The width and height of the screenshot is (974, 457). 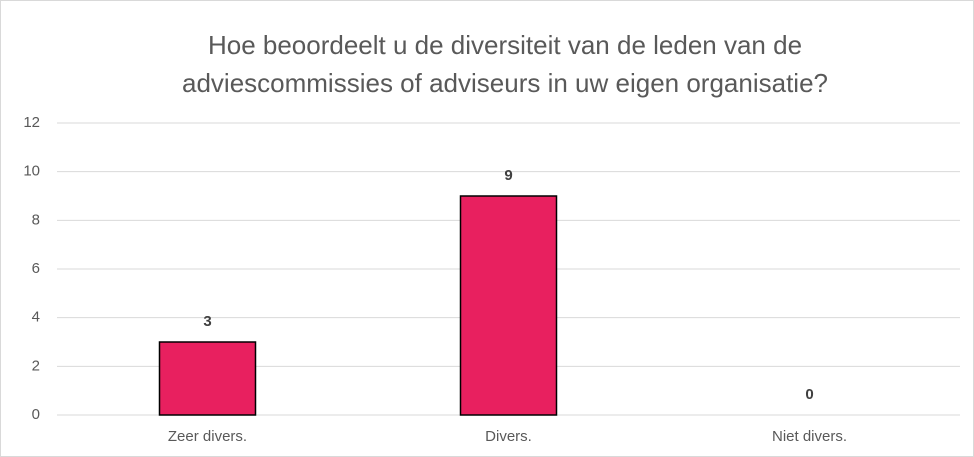 I want to click on x-tick-label: Zeer divers., so click(x=207, y=436).